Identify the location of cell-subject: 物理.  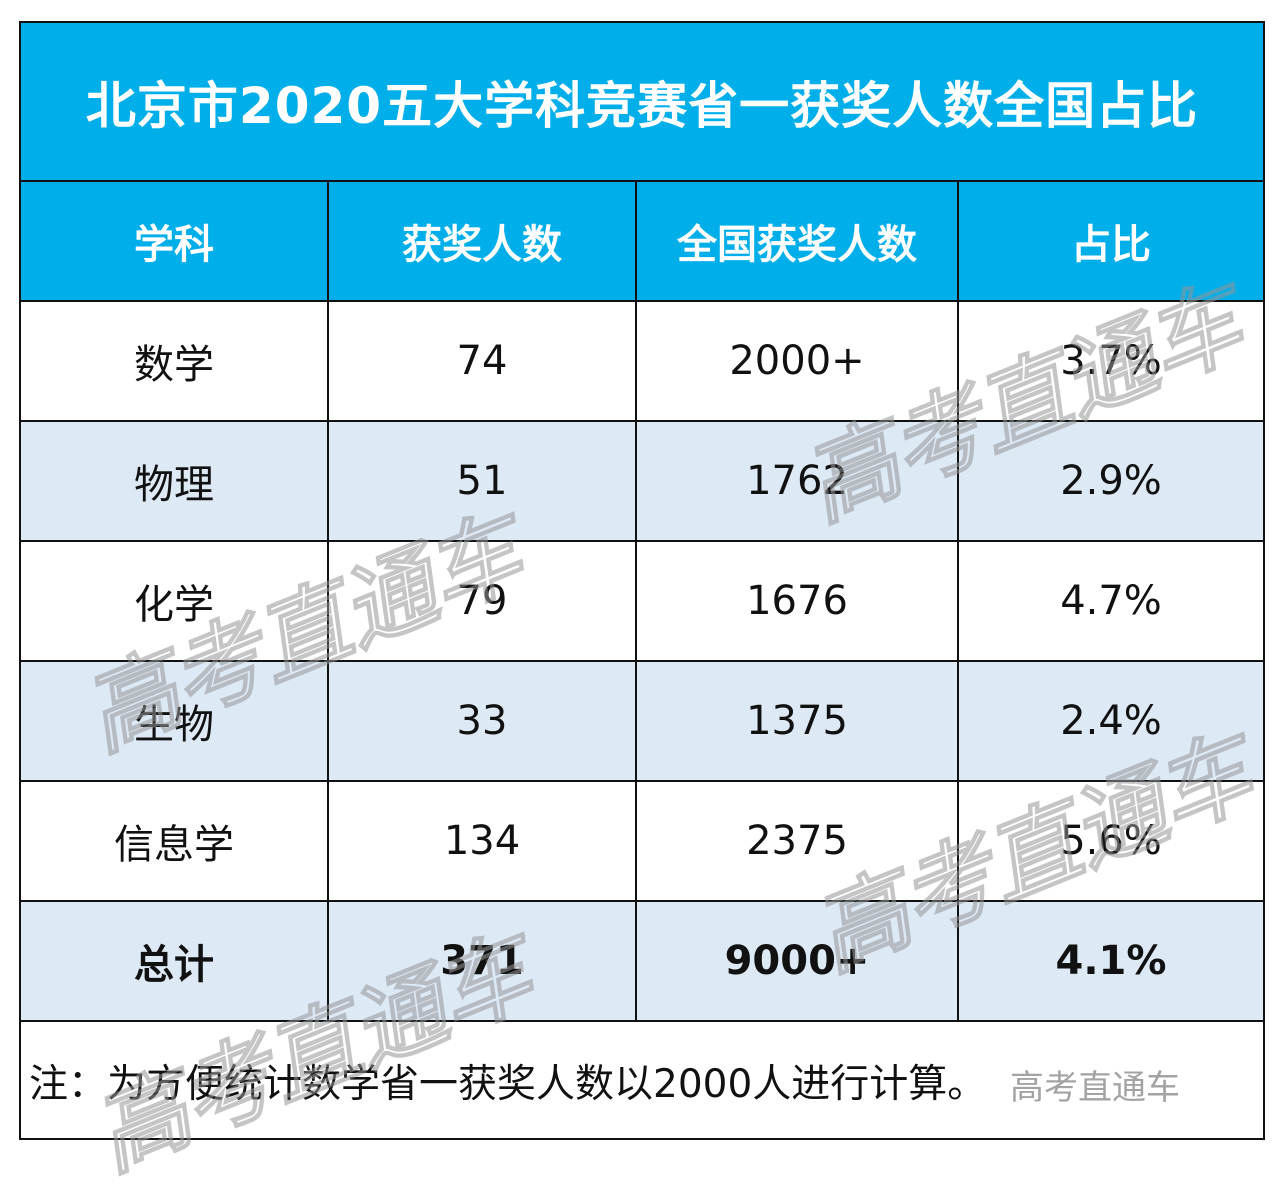
(175, 481).